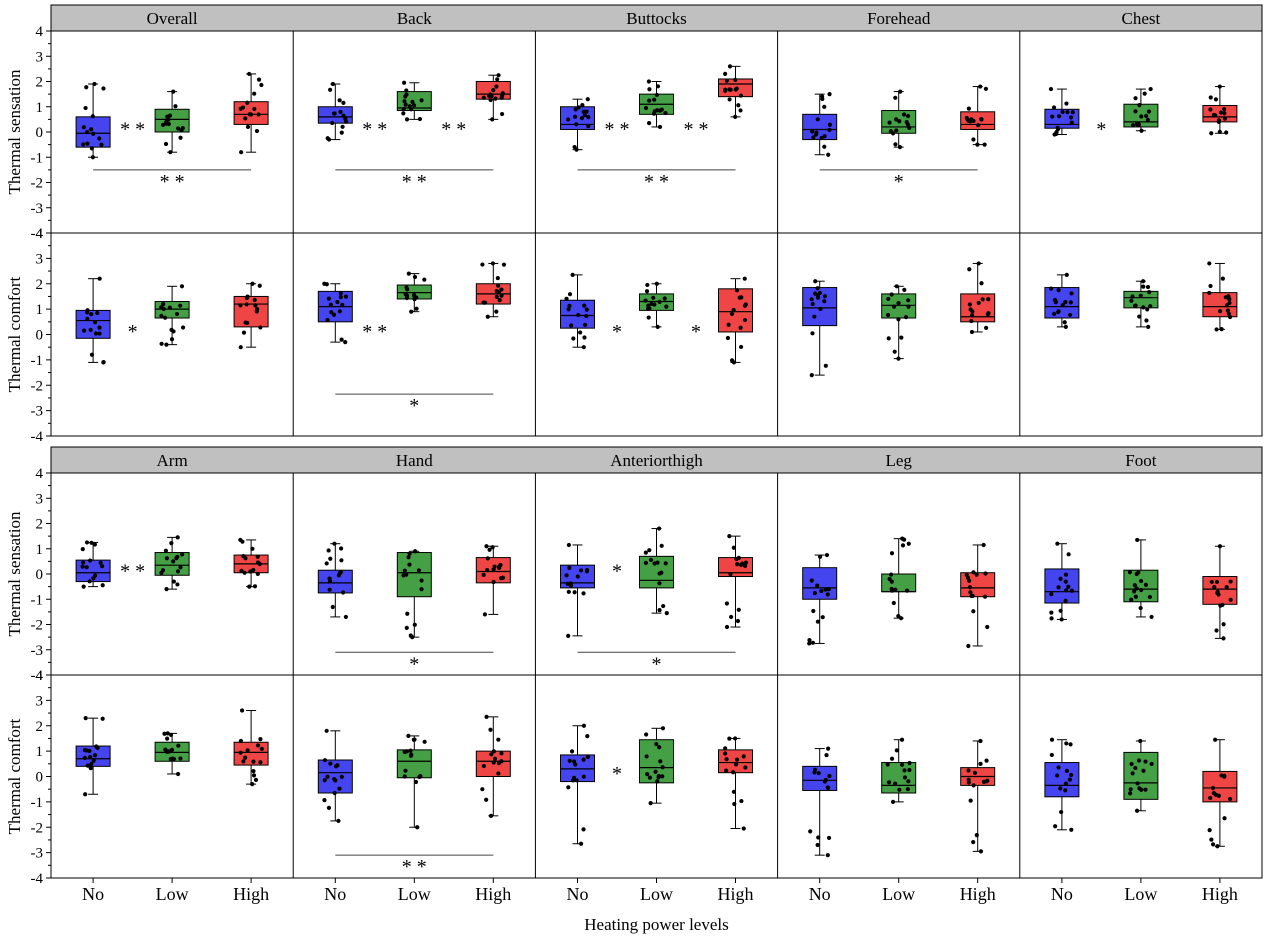 The height and width of the screenshot is (946, 1268). Describe the element at coordinates (40, 57) in the screenshot. I see `y-tick-label: 3` at that location.